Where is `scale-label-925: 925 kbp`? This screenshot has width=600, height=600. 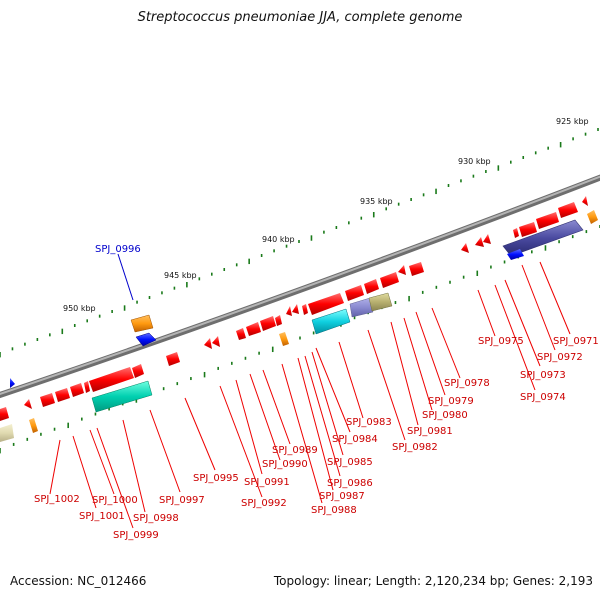
scale-label-925: 925 kbp is located at coordinates (572, 121).